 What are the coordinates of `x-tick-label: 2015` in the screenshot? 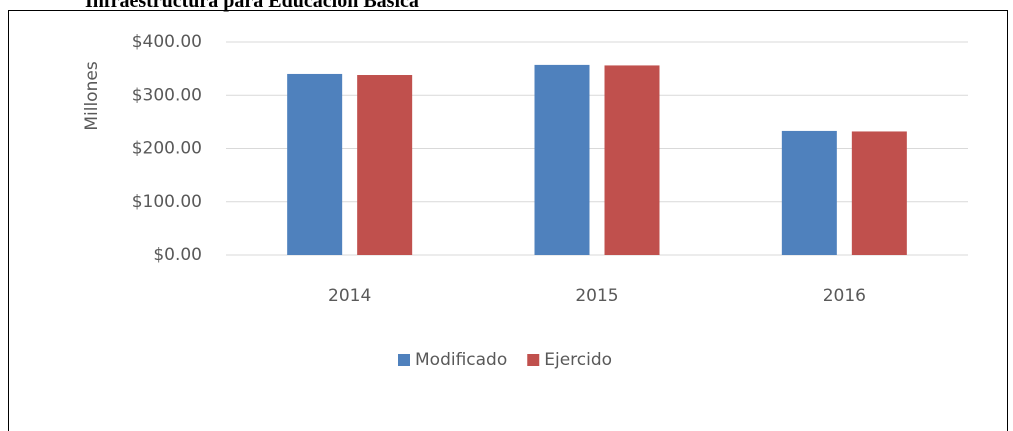 It's located at (596, 296).